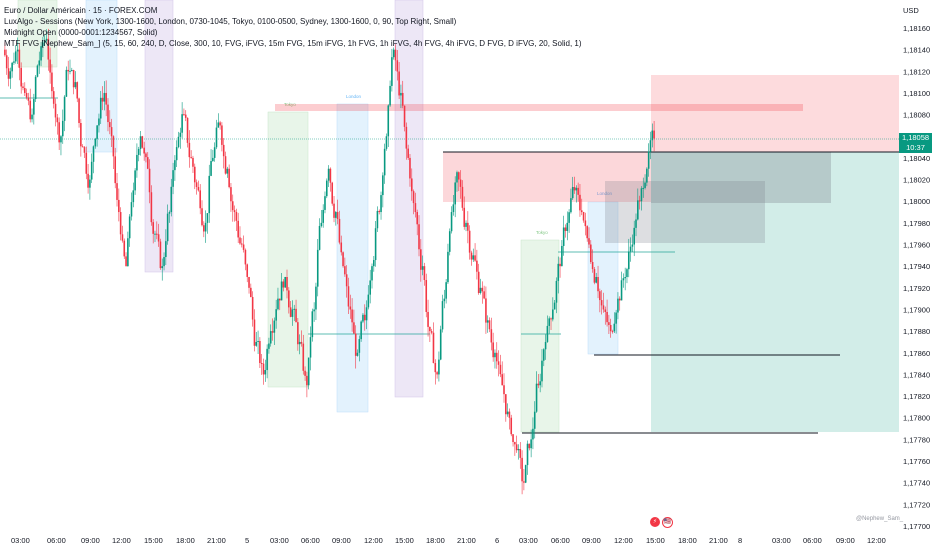 Image resolution: width=932 pixels, height=550 pixels. I want to click on author-watermark: @Nephew_Sam_, so click(880, 519).